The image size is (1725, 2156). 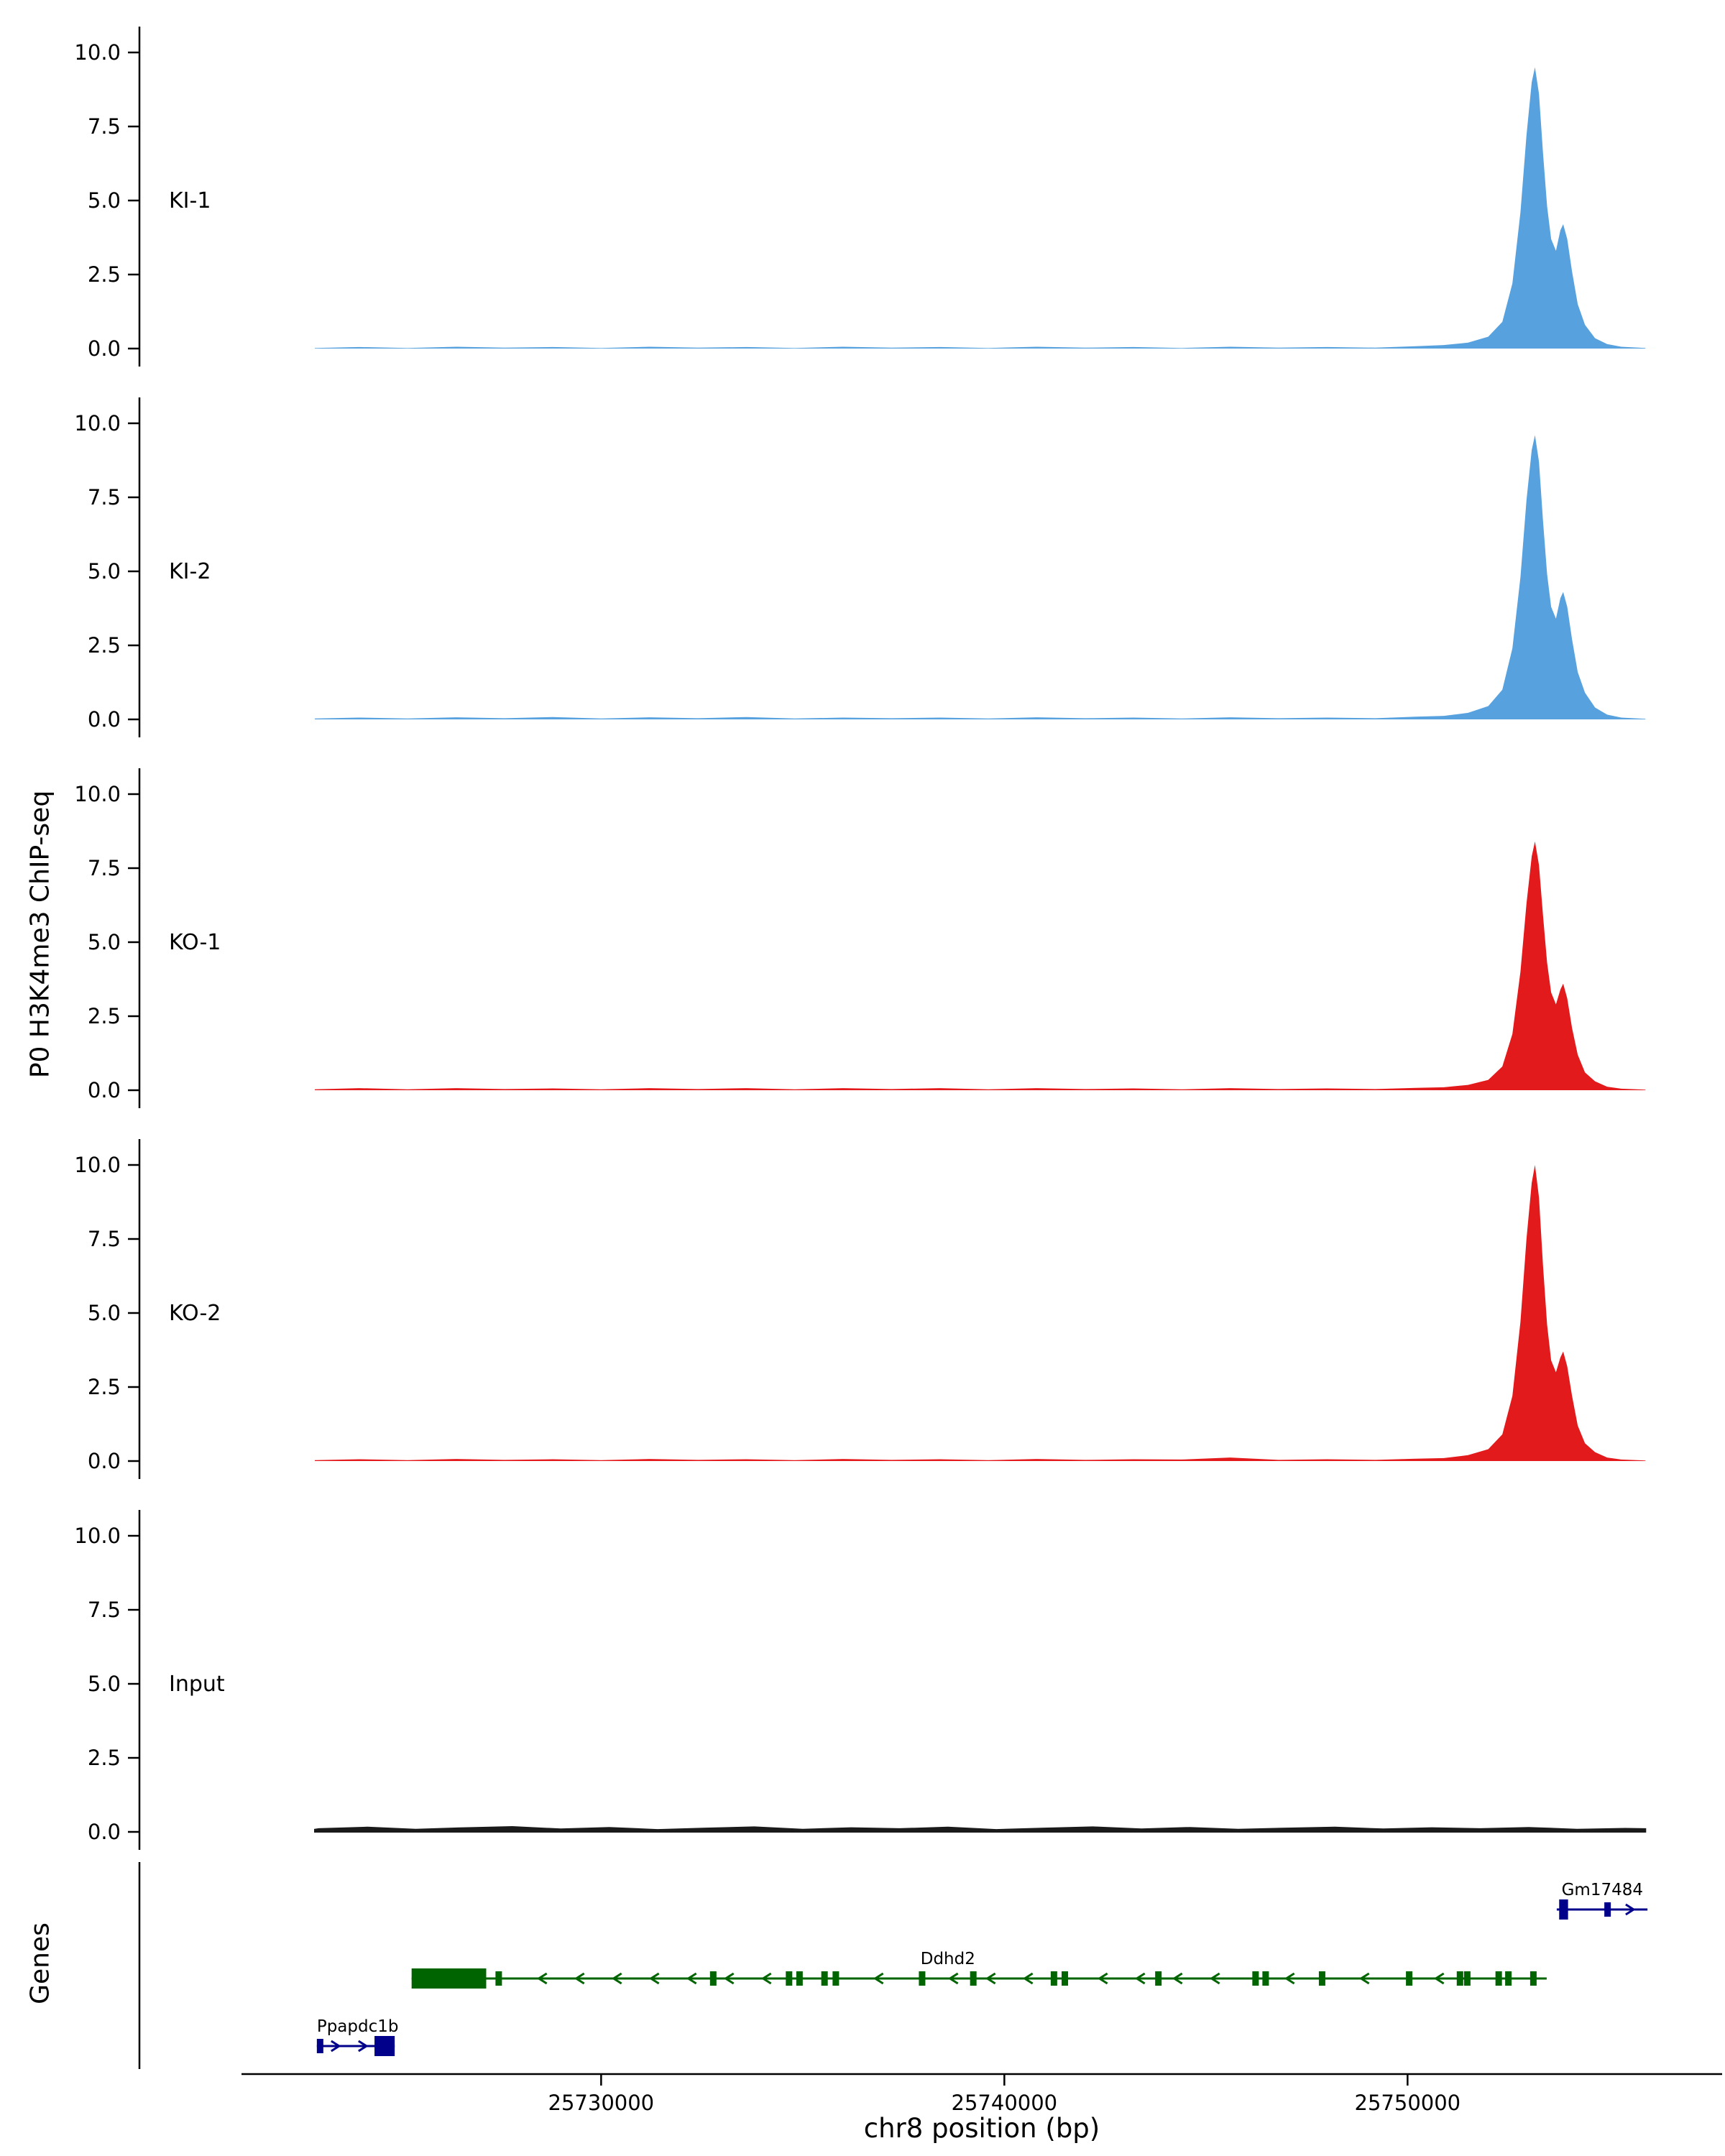 What do you see at coordinates (893, 1965) in the screenshot?
I see `genes-plot: Gm17484 Ddhd2 Ppapdc1b` at bounding box center [893, 1965].